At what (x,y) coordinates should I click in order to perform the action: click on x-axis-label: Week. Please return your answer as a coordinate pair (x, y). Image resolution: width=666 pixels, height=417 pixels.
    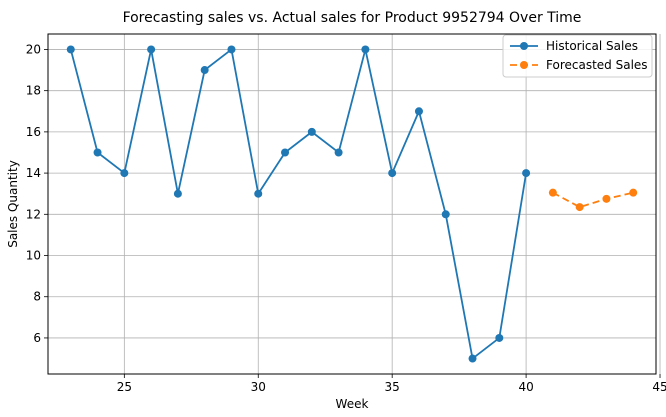
    Looking at the image, I should click on (352, 404).